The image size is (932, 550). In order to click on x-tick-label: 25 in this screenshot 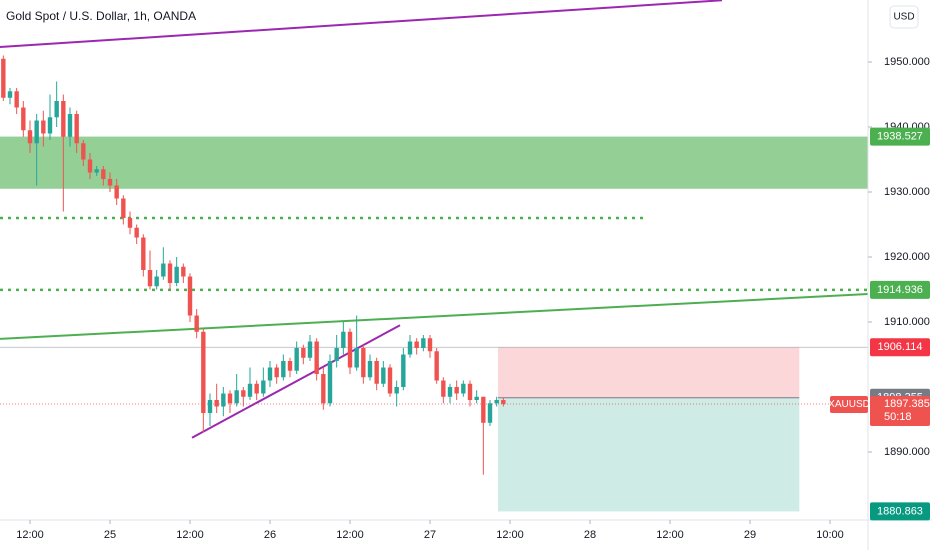, I will do `click(110, 535)`.